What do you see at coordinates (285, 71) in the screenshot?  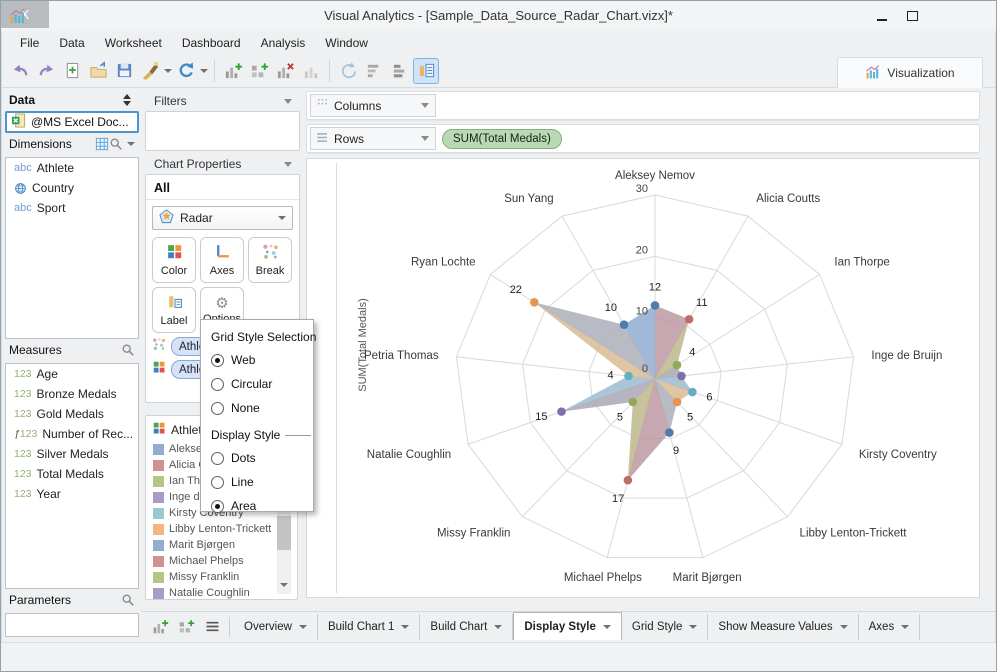 I see `remove-measure-icon` at bounding box center [285, 71].